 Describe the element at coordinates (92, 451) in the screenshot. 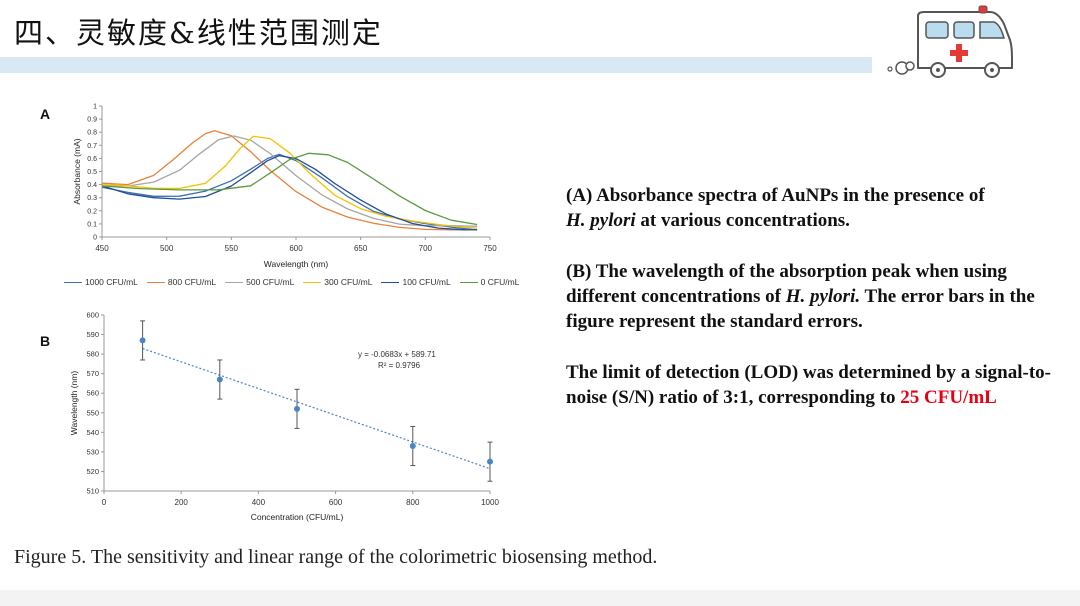

I see `y-tick-label: 530` at that location.